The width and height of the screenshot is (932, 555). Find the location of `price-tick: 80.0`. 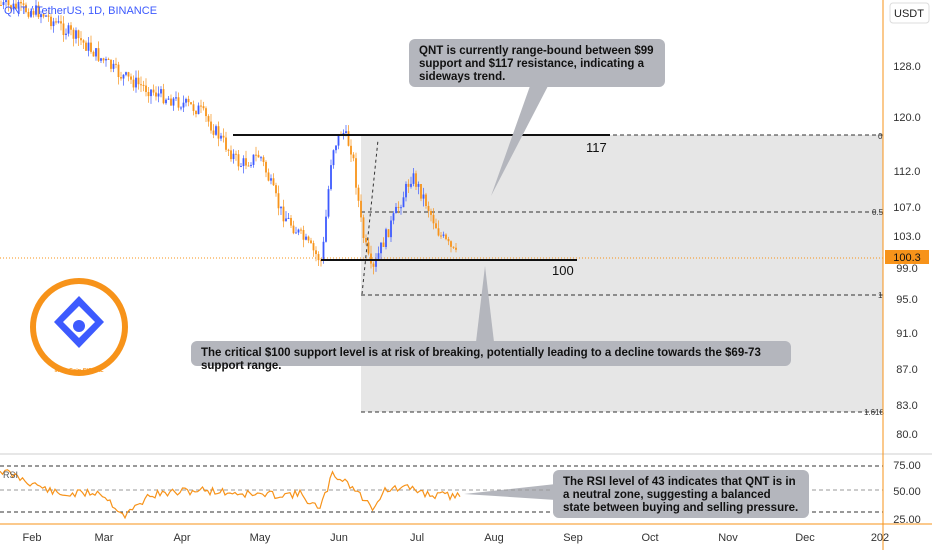

price-tick: 80.0 is located at coordinates (906, 435).